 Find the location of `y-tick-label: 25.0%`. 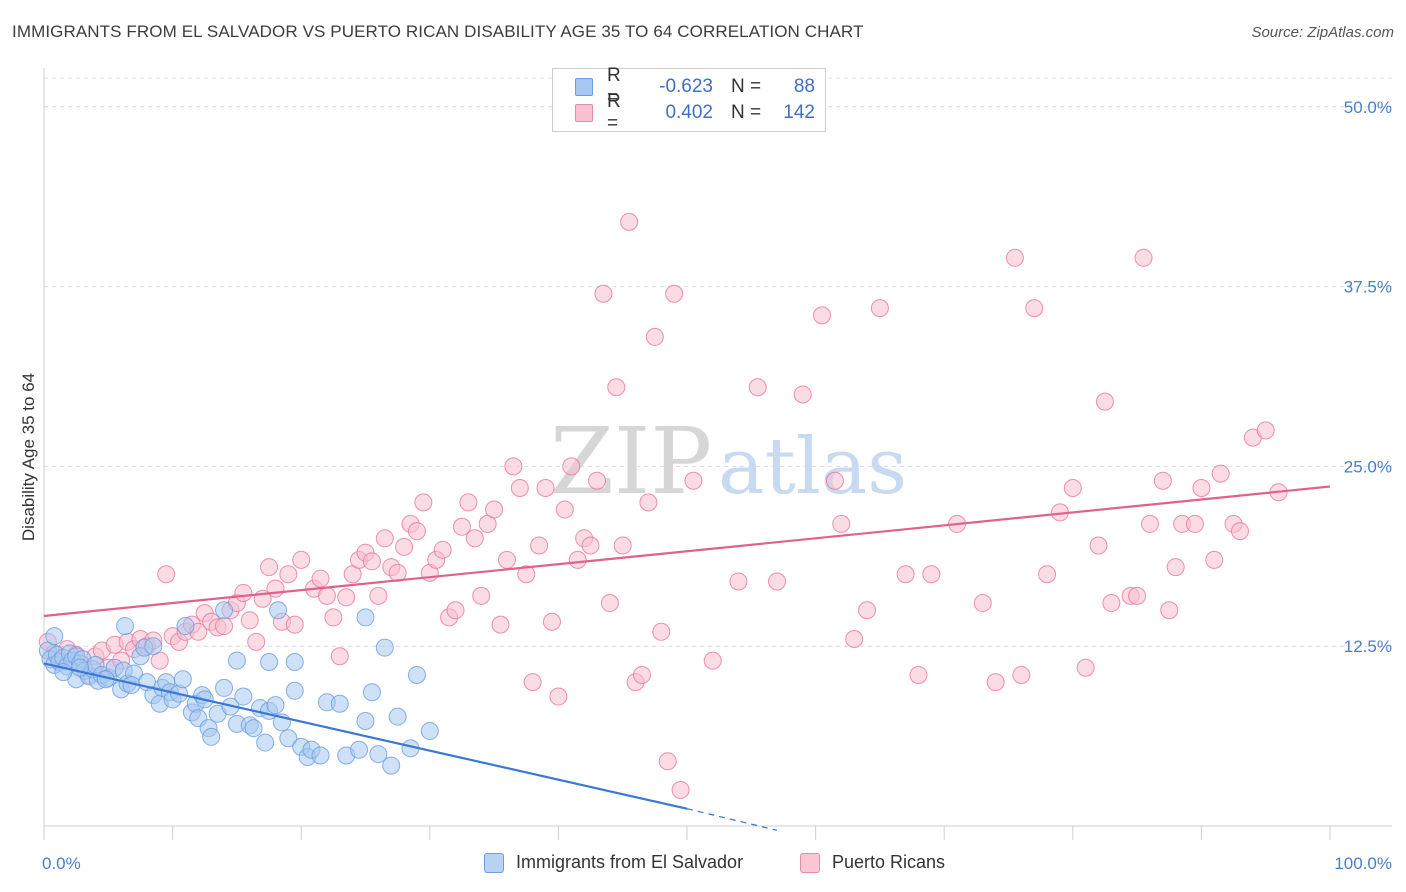

y-tick-label: 25.0% is located at coordinates (1368, 466).